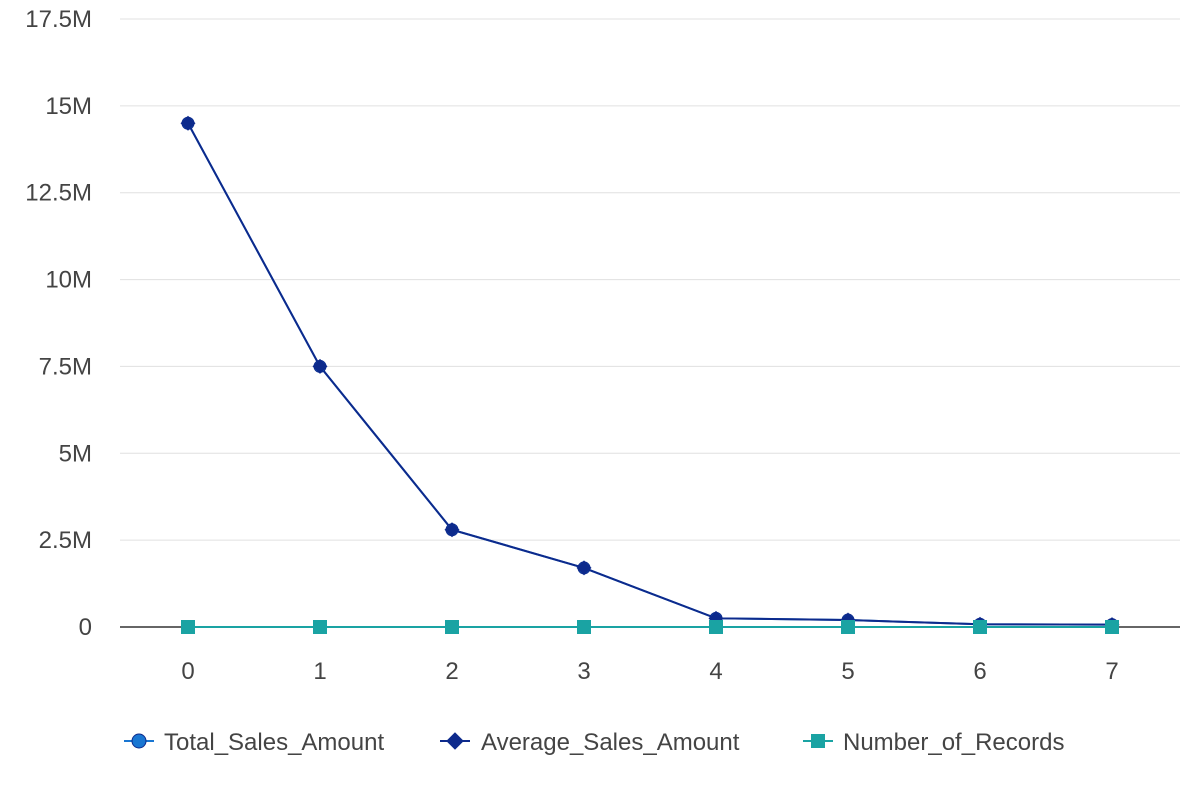 The height and width of the screenshot is (800, 1200). I want to click on x-tick-label: 6, so click(979, 671).